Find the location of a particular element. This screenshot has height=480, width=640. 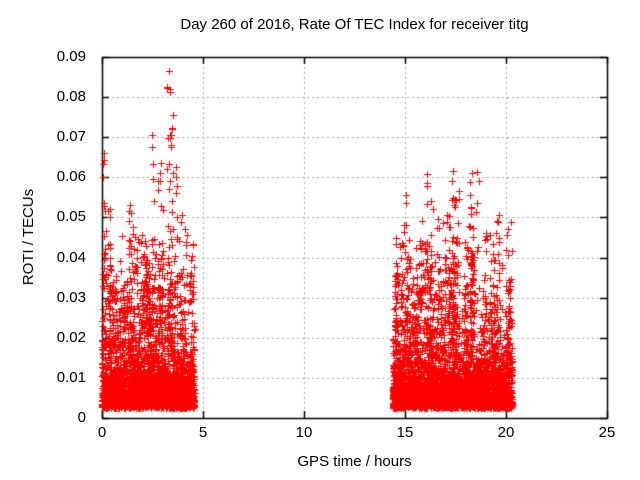

y-tick-label: 0.05 is located at coordinates (71, 217).